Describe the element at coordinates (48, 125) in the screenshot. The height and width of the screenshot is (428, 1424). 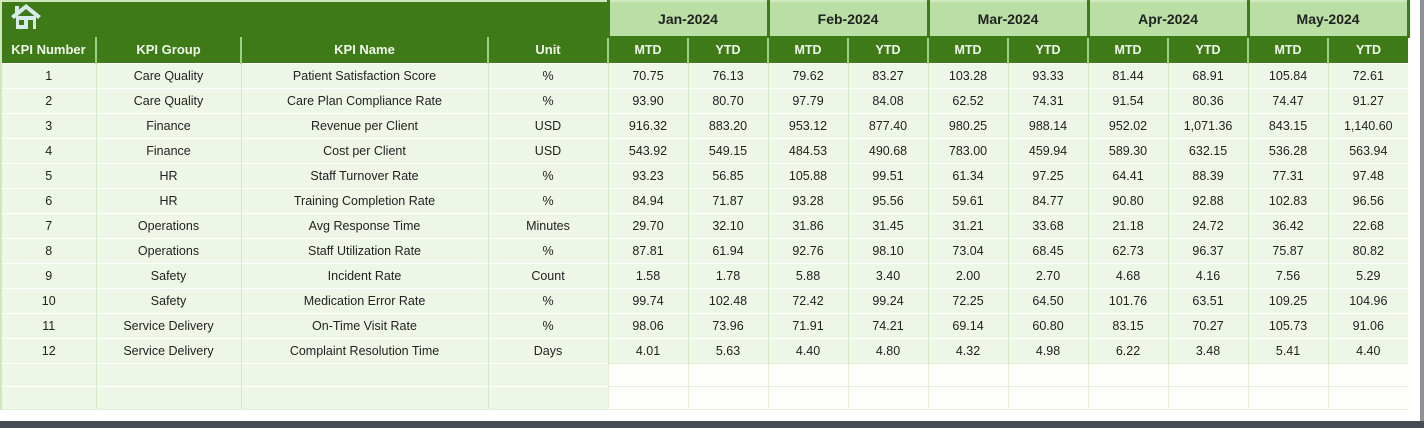
I see `kpi-number-cell: 3` at that location.